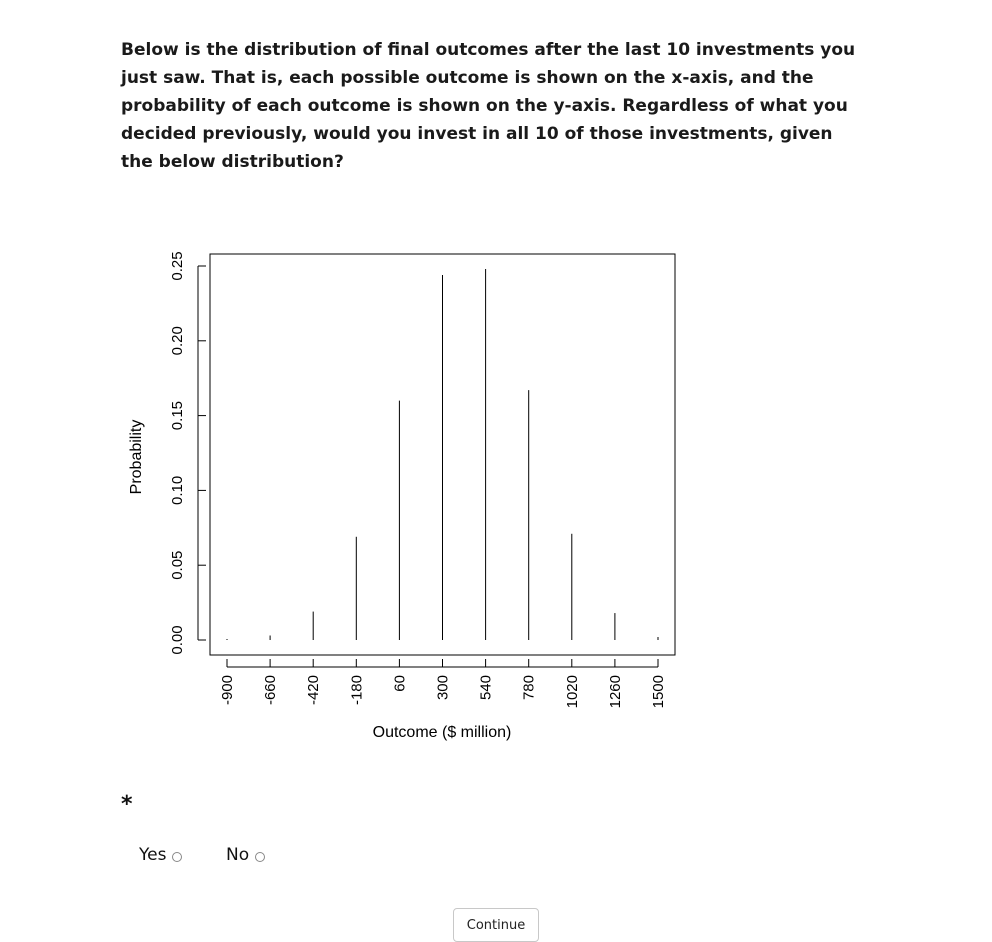 This screenshot has width=992, height=942. Describe the element at coordinates (658, 691) in the screenshot. I see `x-tick-label: 1500` at that location.